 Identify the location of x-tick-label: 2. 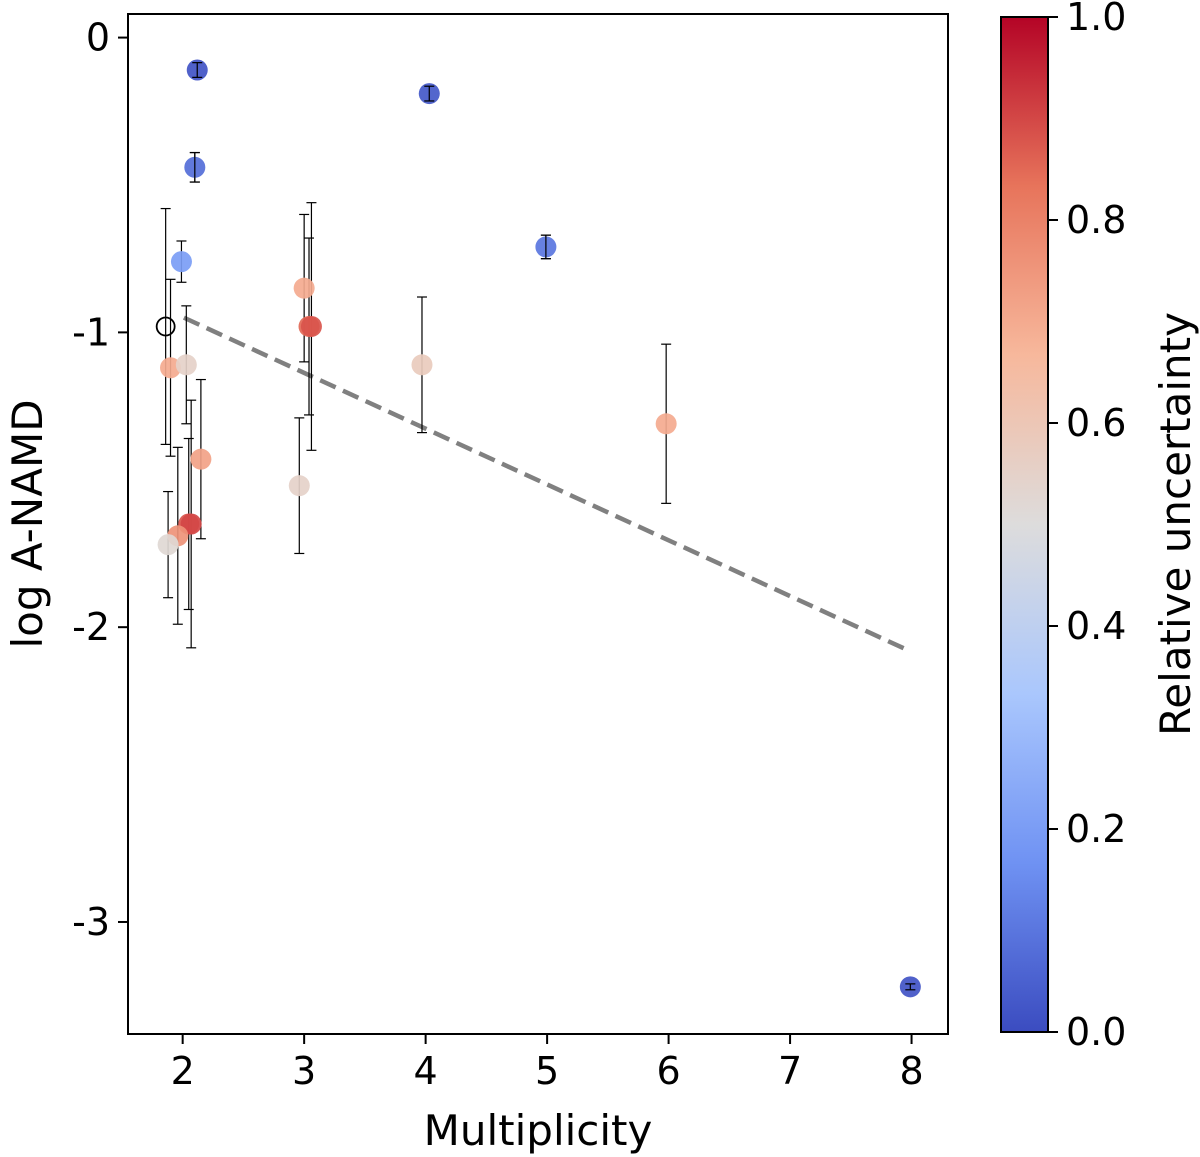
(183, 1071).